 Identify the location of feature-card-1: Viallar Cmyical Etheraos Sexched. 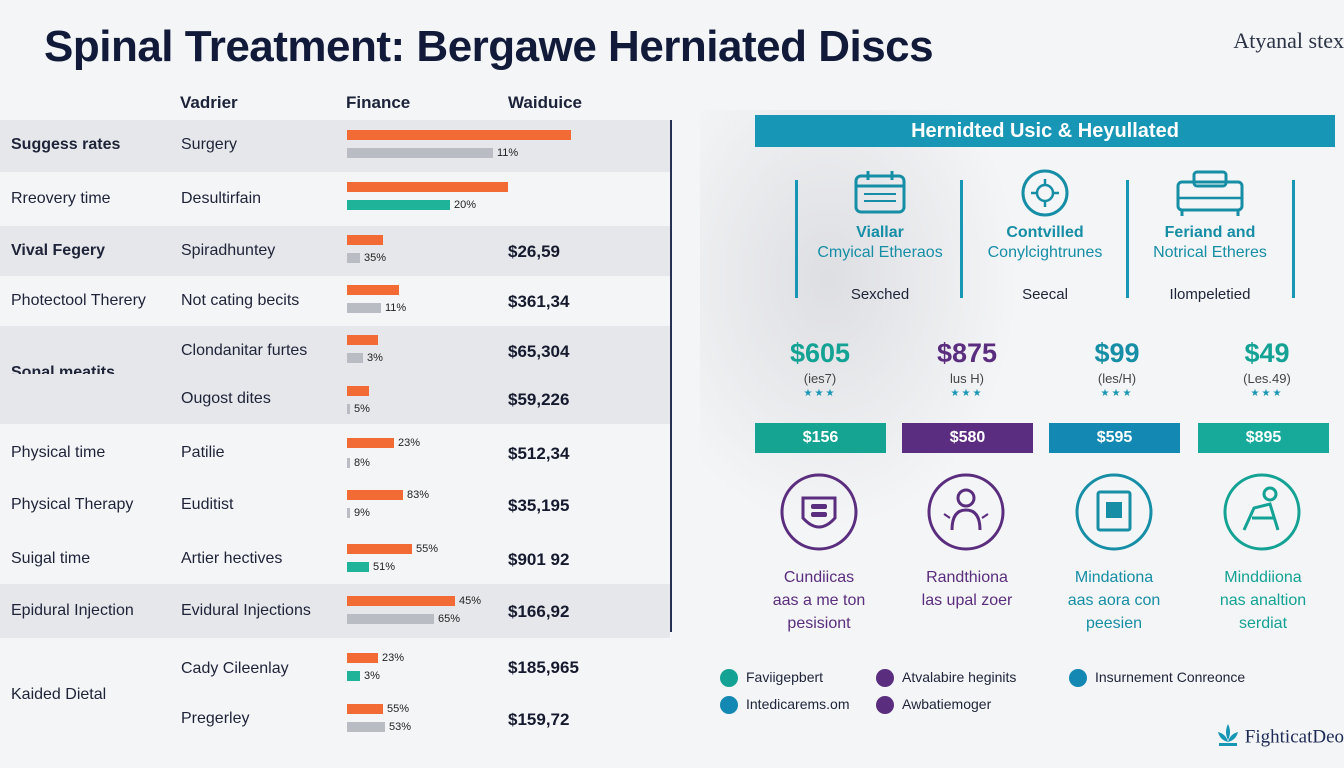
(880, 235).